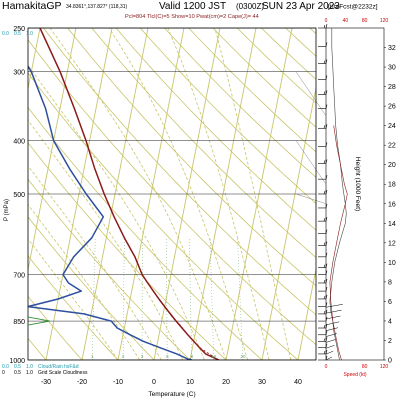 The width and height of the screenshot is (400, 400). I want to click on cloud-rain-scale-label: 1.0, so click(29, 367).